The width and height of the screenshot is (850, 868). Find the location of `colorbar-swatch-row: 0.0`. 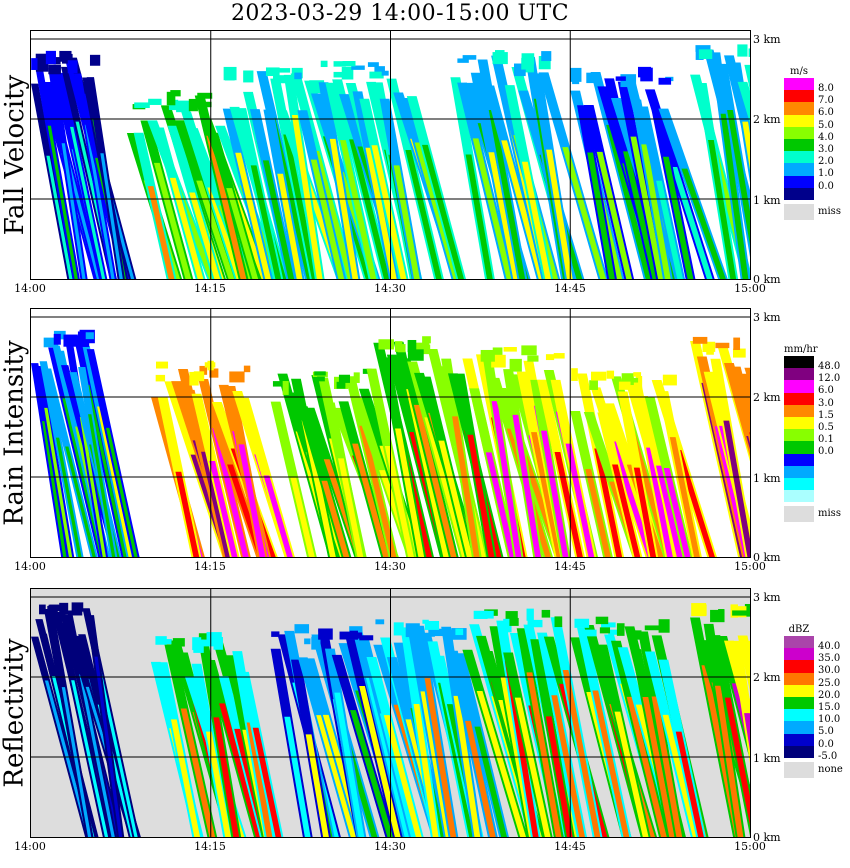

colorbar-swatch-row: 0.0 is located at coordinates (809, 741).